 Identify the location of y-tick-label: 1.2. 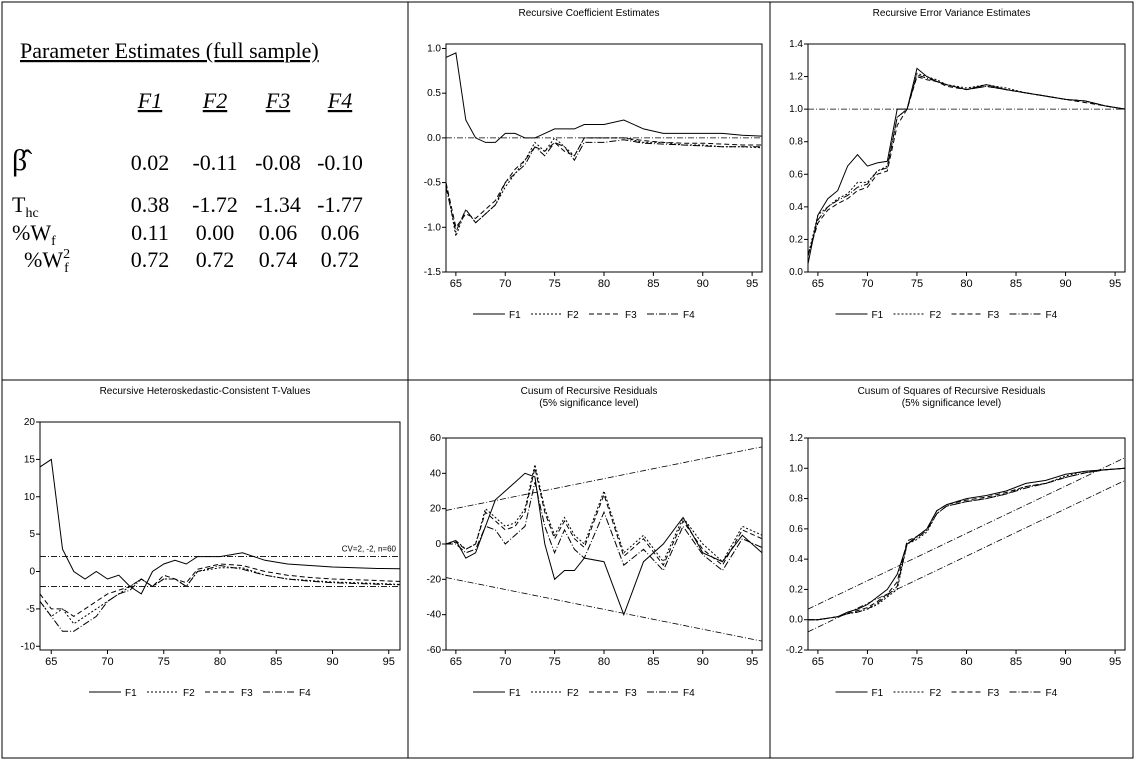
(796, 77).